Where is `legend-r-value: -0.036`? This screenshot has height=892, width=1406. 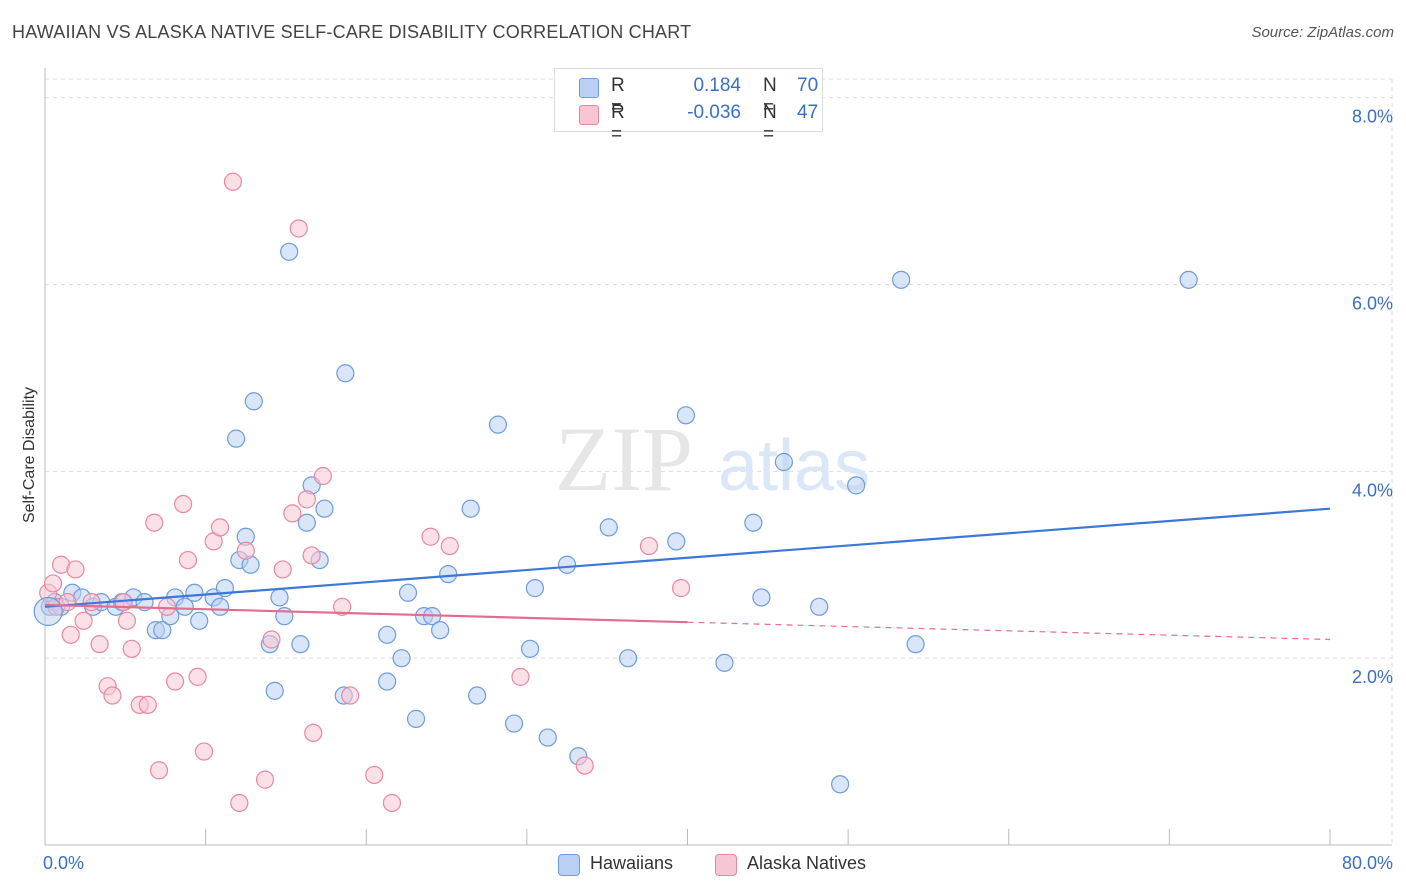
legend-r-value: -0.036 is located at coordinates (714, 112).